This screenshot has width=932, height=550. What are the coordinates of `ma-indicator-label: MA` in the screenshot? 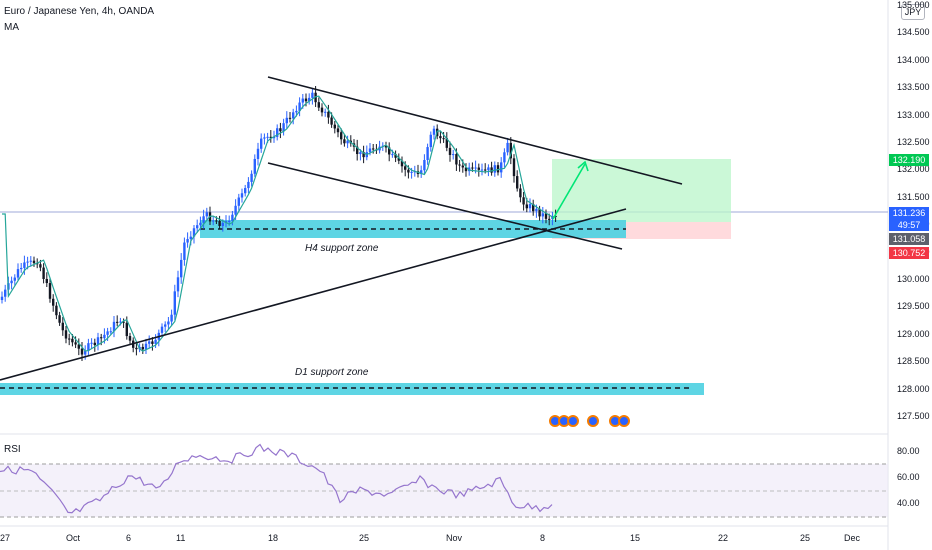 It's located at (11, 27).